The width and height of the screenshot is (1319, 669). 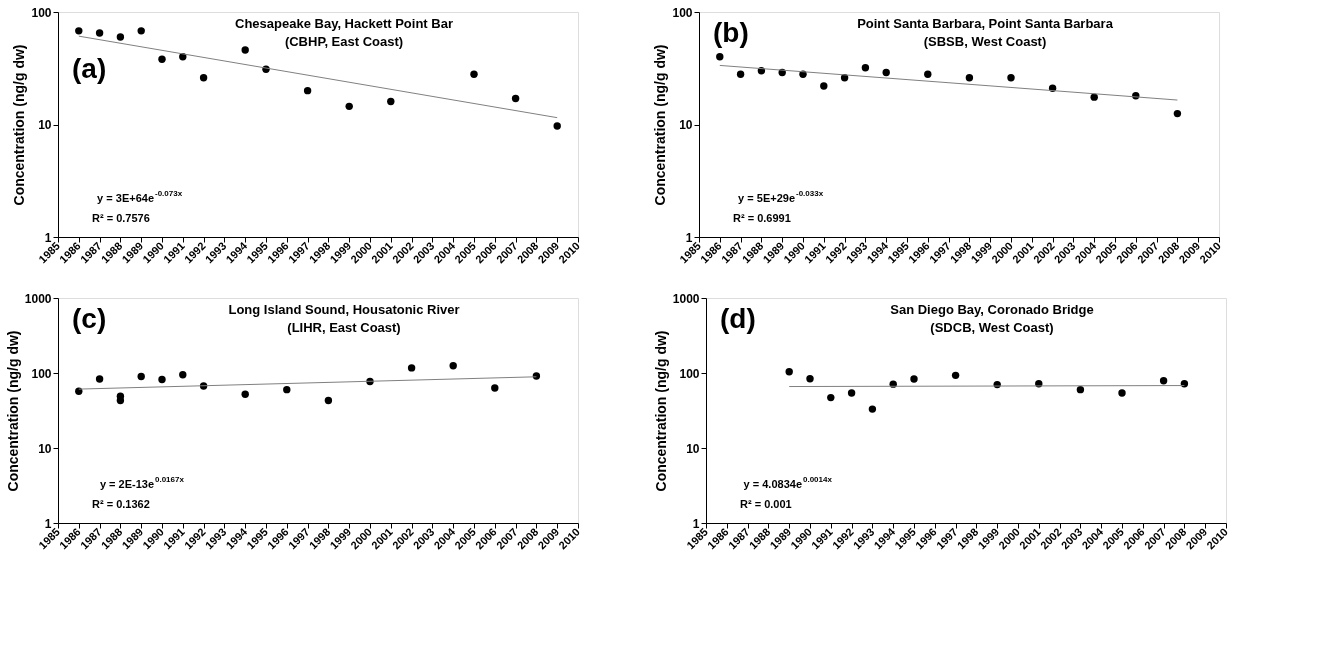 I want to click on annotation: R² = 0.001, so click(x=766, y=504).